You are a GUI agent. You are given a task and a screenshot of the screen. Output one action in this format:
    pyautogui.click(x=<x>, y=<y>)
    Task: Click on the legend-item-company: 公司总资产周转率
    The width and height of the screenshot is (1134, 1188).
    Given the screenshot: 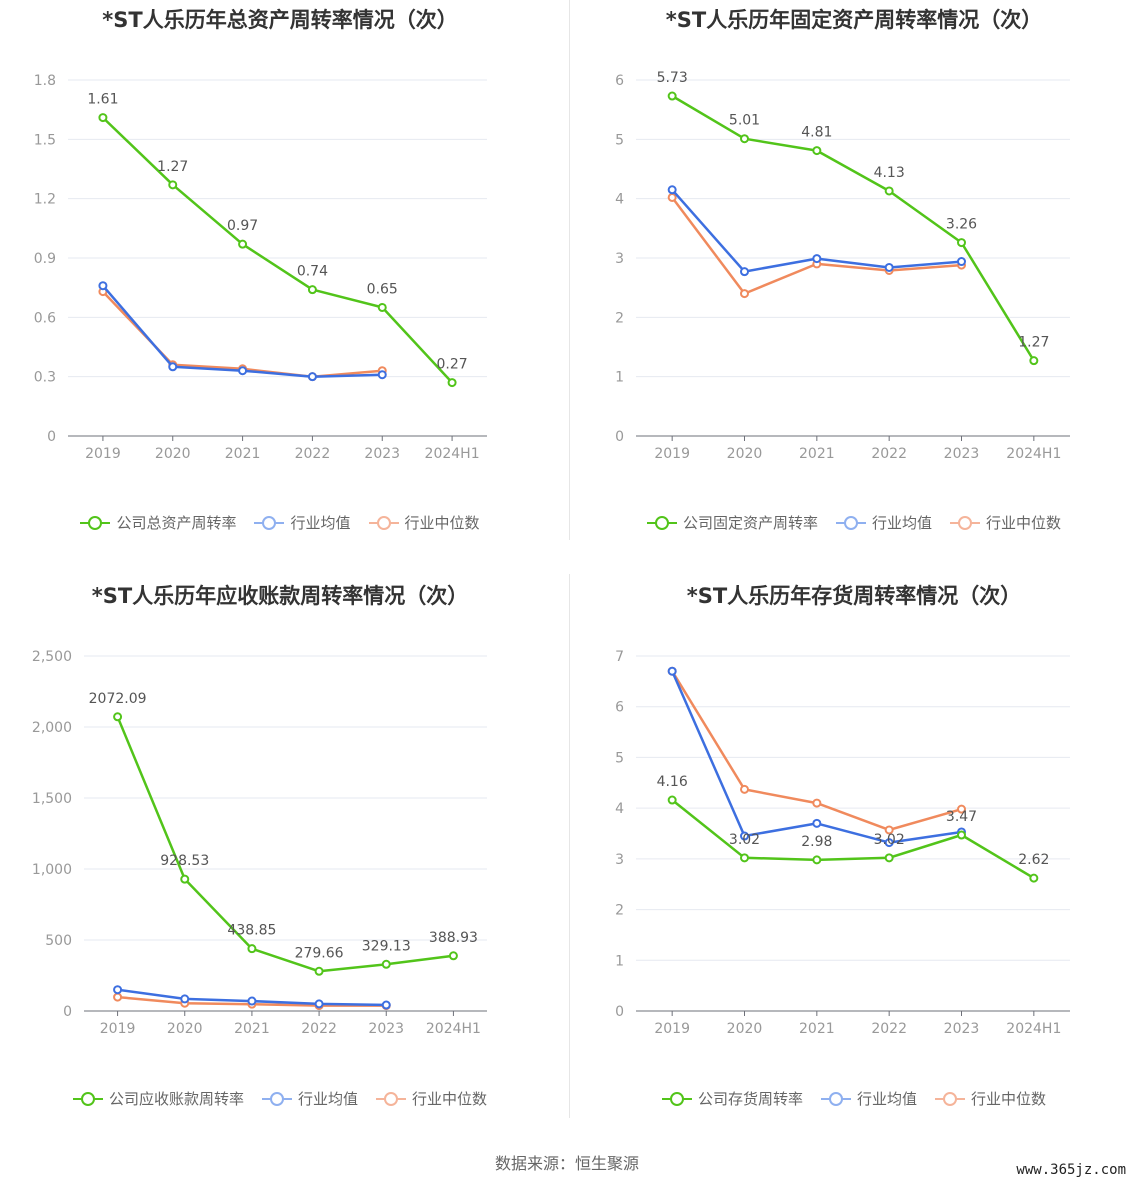 What is the action you would take?
    pyautogui.click(x=158, y=522)
    